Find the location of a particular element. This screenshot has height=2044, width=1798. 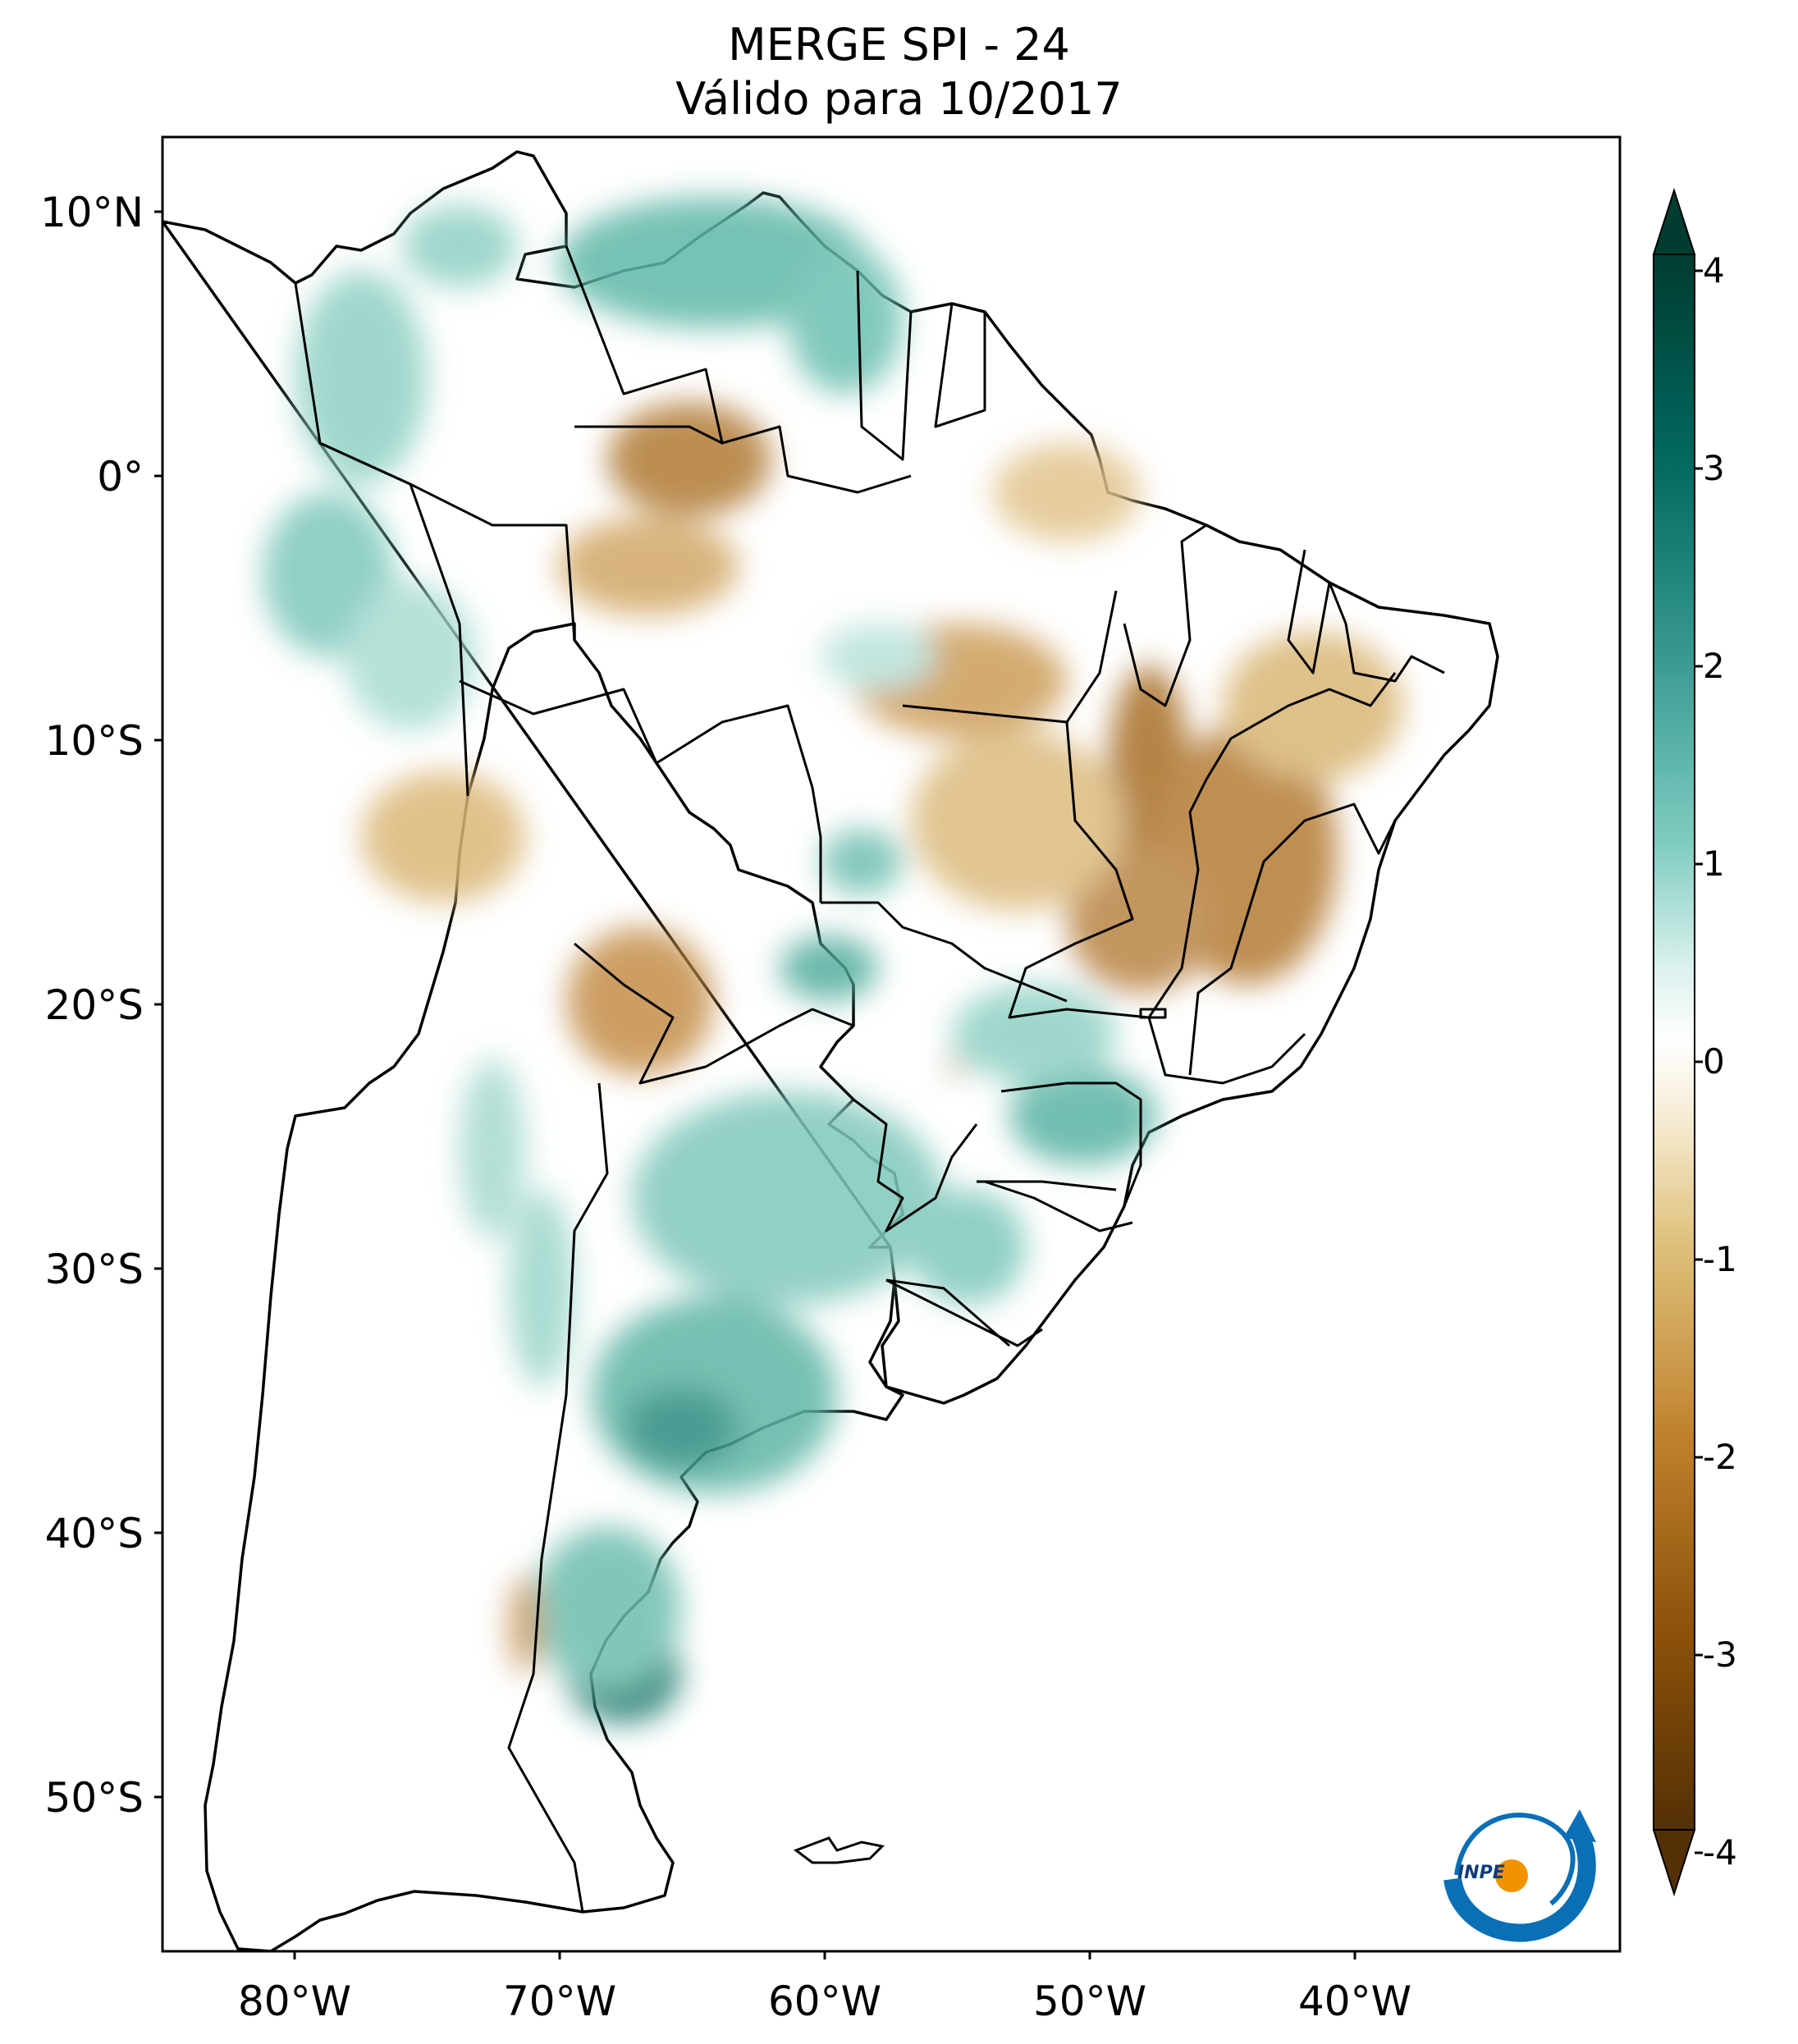

lat-label-10s: 10°S is located at coordinates (94, 741).